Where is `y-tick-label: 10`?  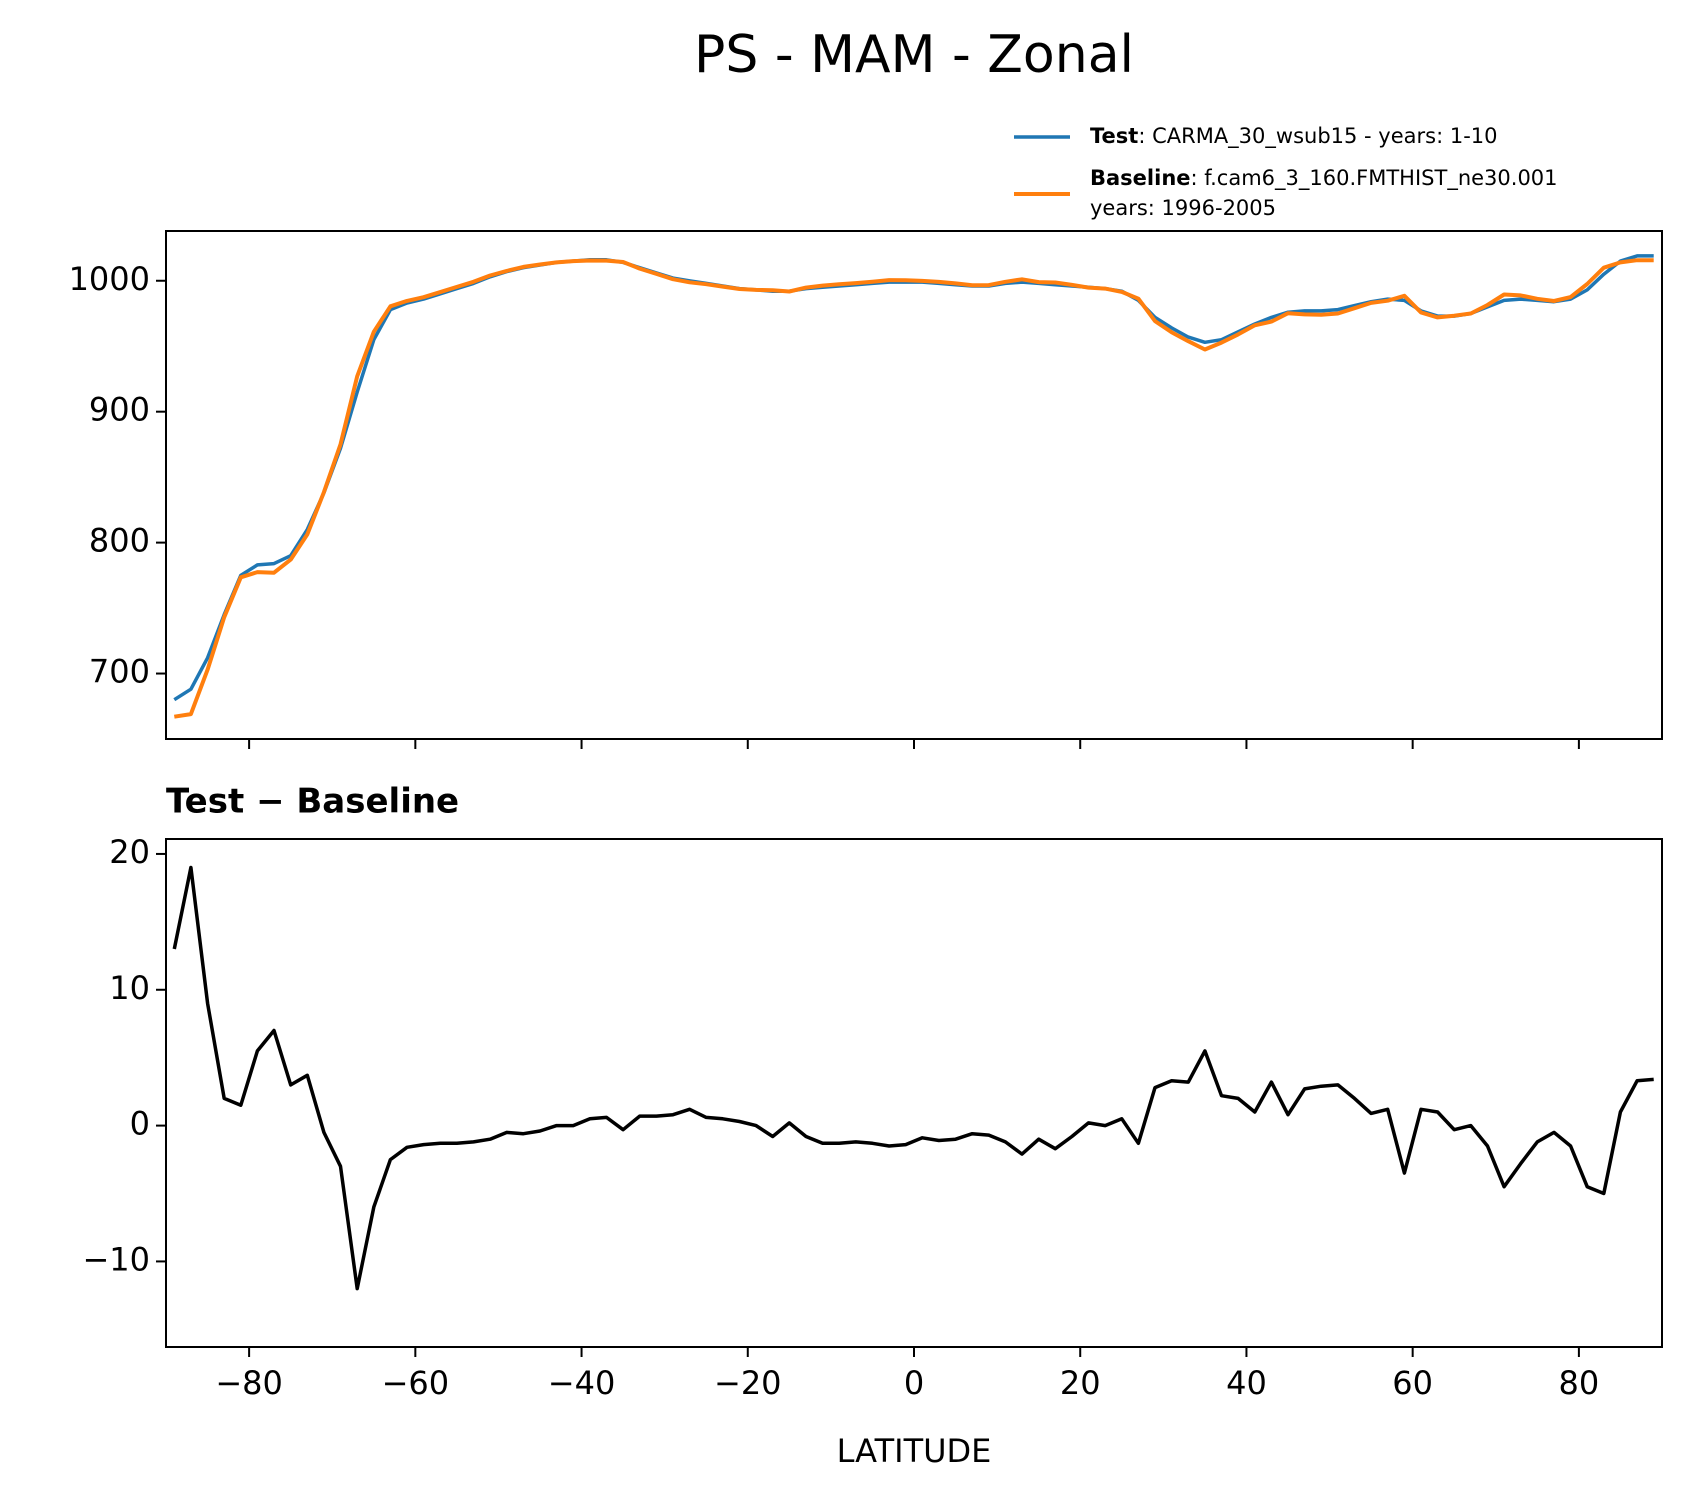
y-tick-label: 10 is located at coordinates (129, 988).